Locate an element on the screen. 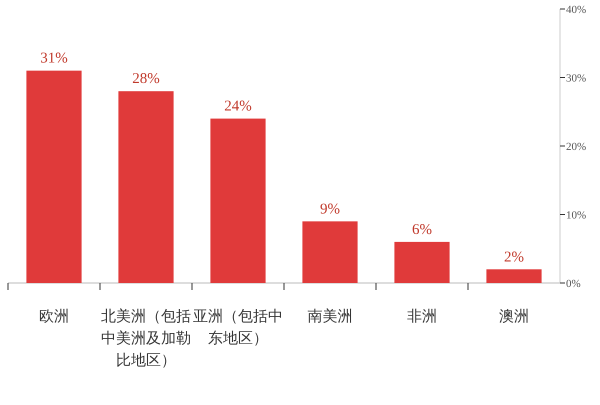 Image resolution: width=600 pixels, height=405 pixels. y-tick-label: 10% is located at coordinates (576, 216).